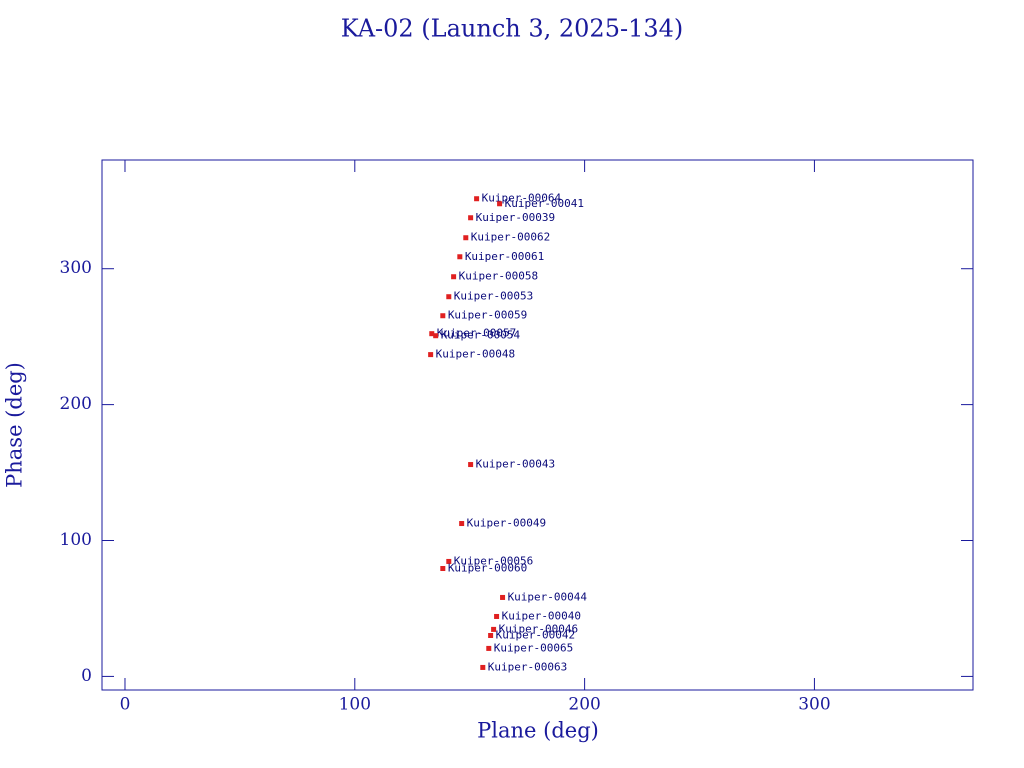 This screenshot has width=1024, height=768. Describe the element at coordinates (498, 276) in the screenshot. I see `point-label: Kuiper-00058` at that location.